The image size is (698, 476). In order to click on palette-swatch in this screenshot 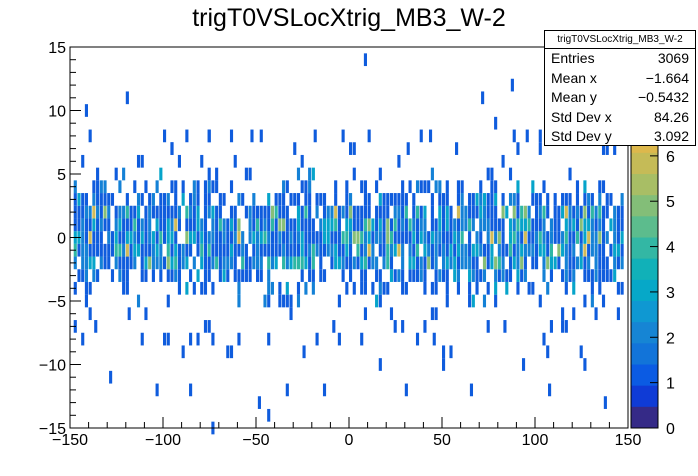, I will do `click(644, 417)`.